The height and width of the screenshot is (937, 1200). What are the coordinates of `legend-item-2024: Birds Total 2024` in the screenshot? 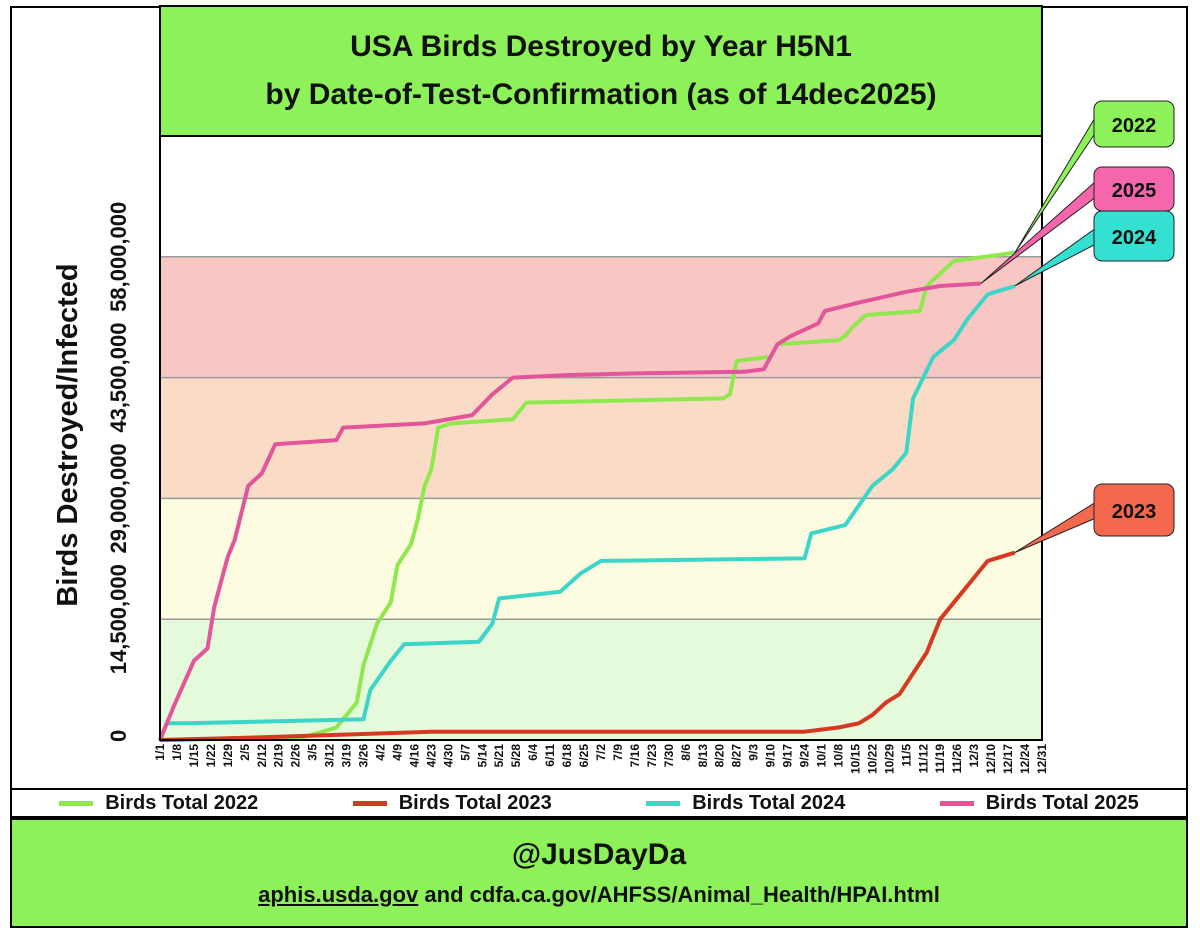 It's located at (745, 803).